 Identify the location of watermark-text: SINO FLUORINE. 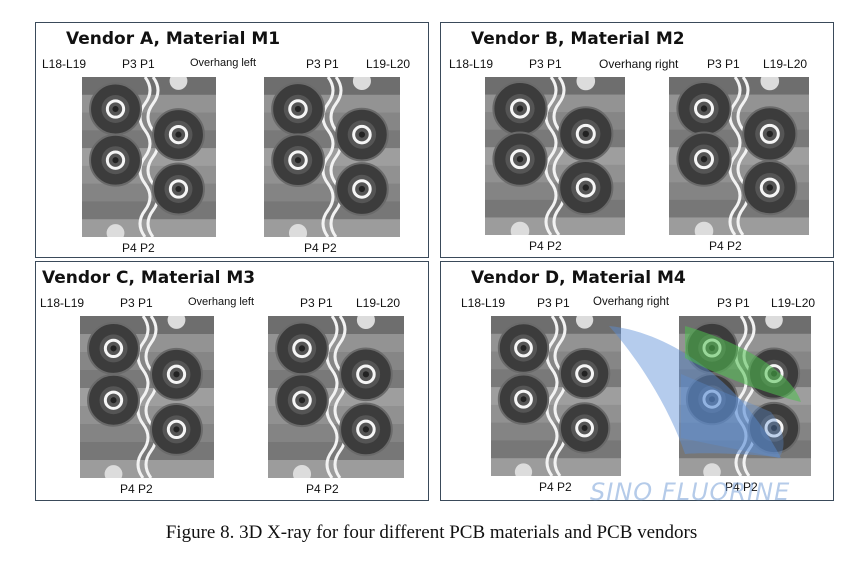
(690, 492).